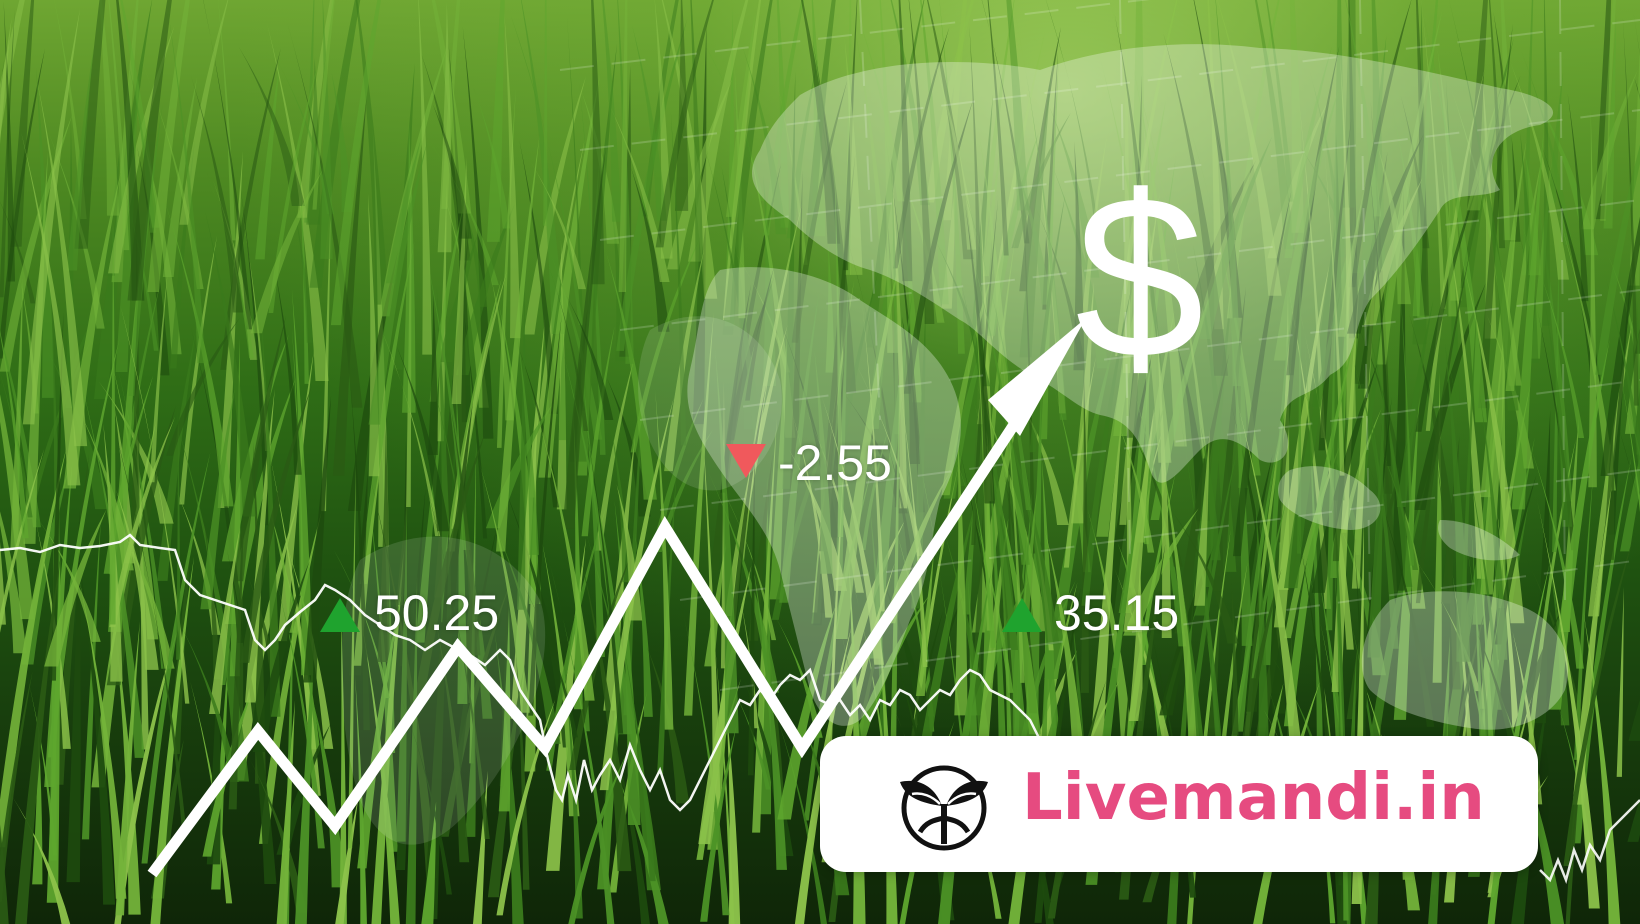 The width and height of the screenshot is (1640, 924). I want to click on market-line-series-right, so click(1589, 841).